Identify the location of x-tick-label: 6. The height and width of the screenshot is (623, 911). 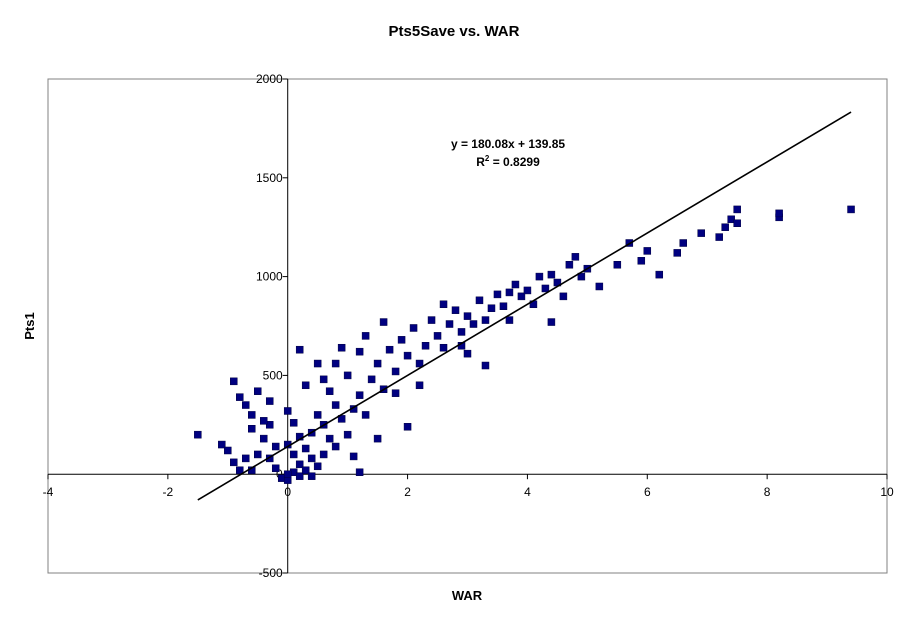
(647, 492).